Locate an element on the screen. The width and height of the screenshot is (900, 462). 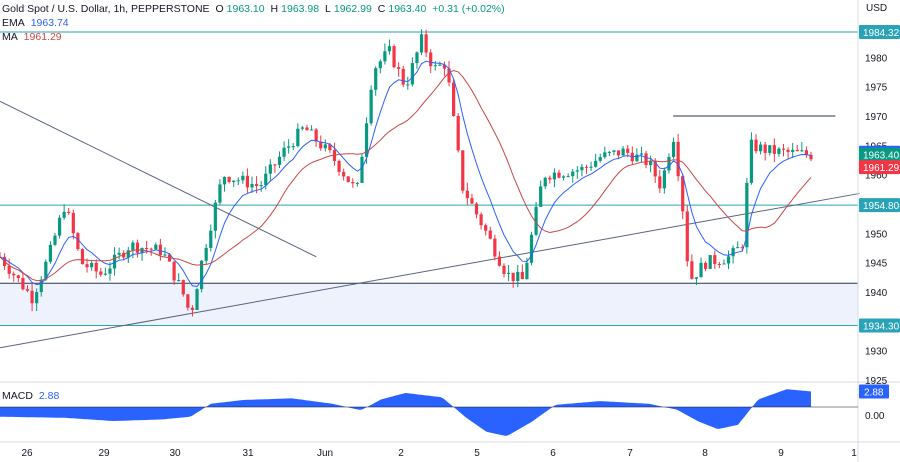
price-tag-text: 1961.29 is located at coordinates (881, 168).